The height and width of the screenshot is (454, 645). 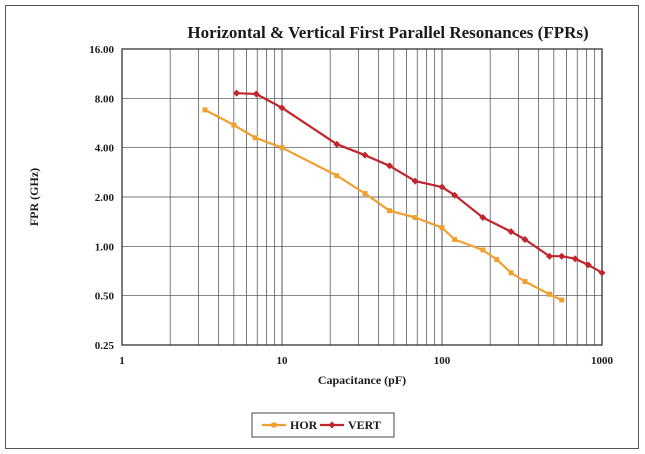 What do you see at coordinates (105, 198) in the screenshot?
I see `y-tick-label: 2.00` at bounding box center [105, 198].